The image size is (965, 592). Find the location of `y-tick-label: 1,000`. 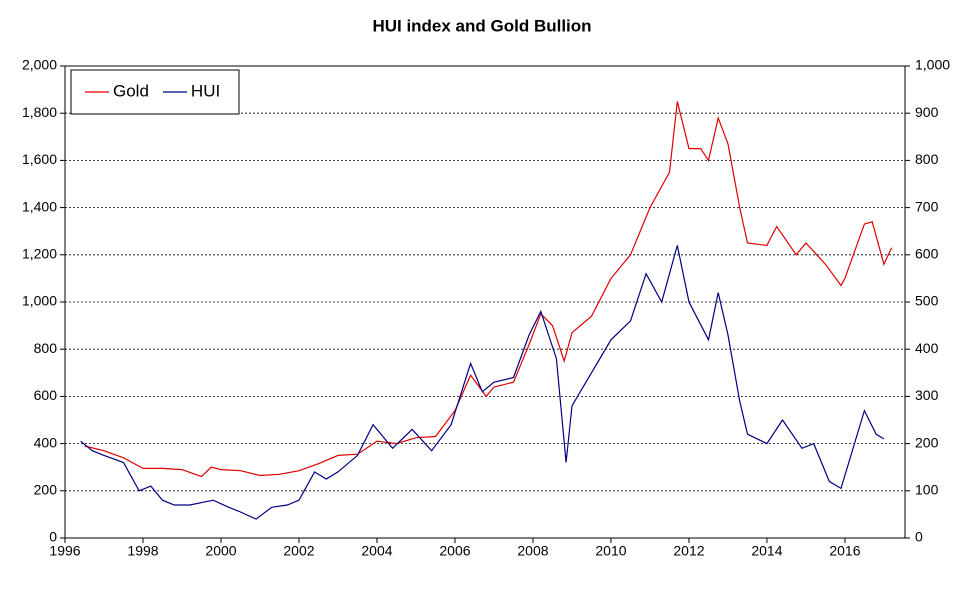

y-tick-label: 1,000 is located at coordinates (39, 301).